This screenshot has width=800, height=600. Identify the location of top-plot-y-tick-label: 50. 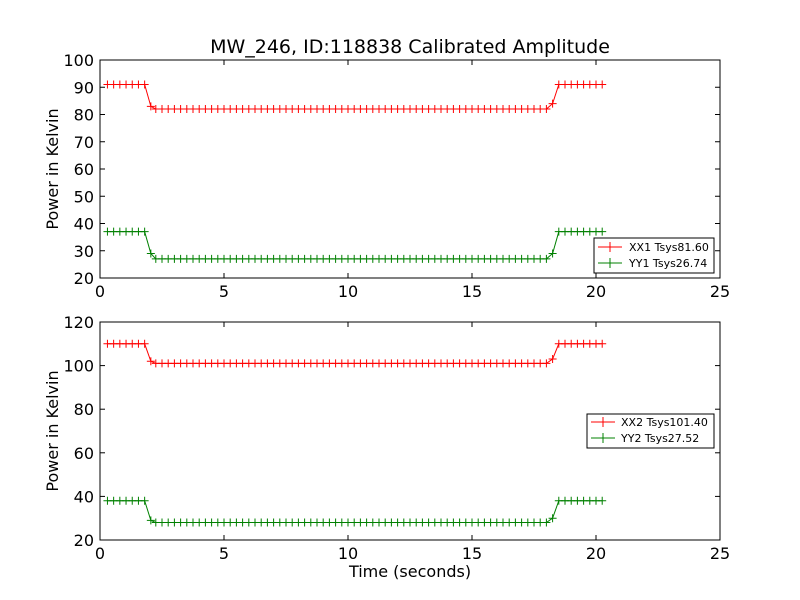
(84, 196).